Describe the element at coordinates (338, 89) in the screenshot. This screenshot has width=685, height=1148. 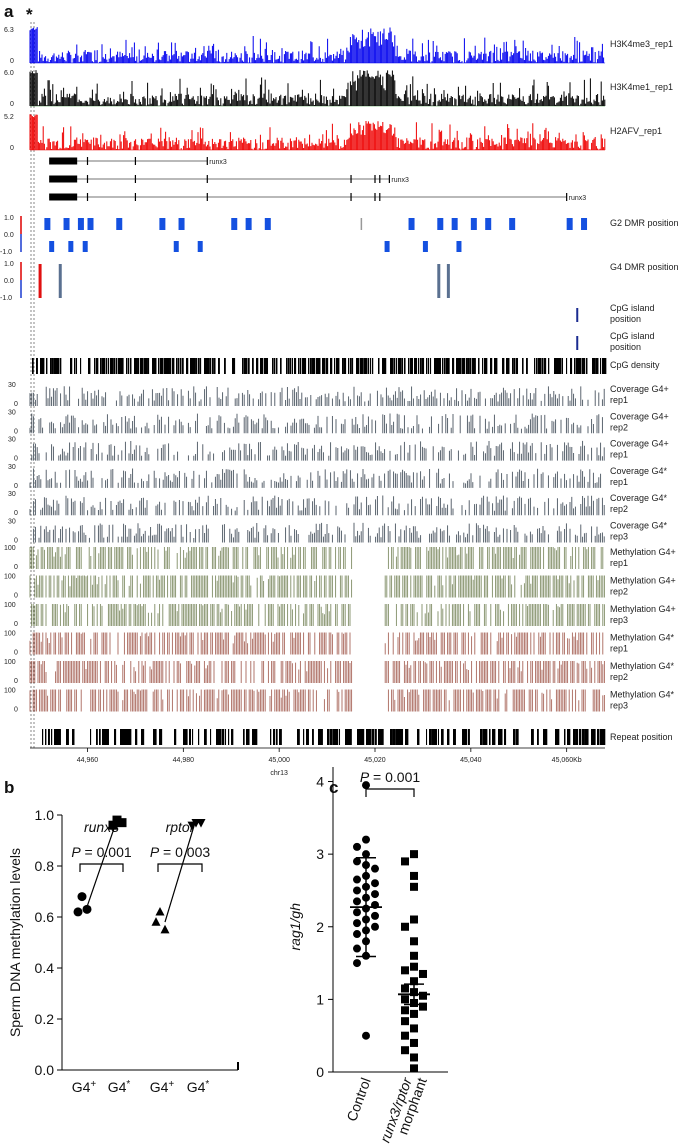
I see `signal-track-h3k4me1_rep1: 6.0 0 H3K4me1_rep1` at that location.